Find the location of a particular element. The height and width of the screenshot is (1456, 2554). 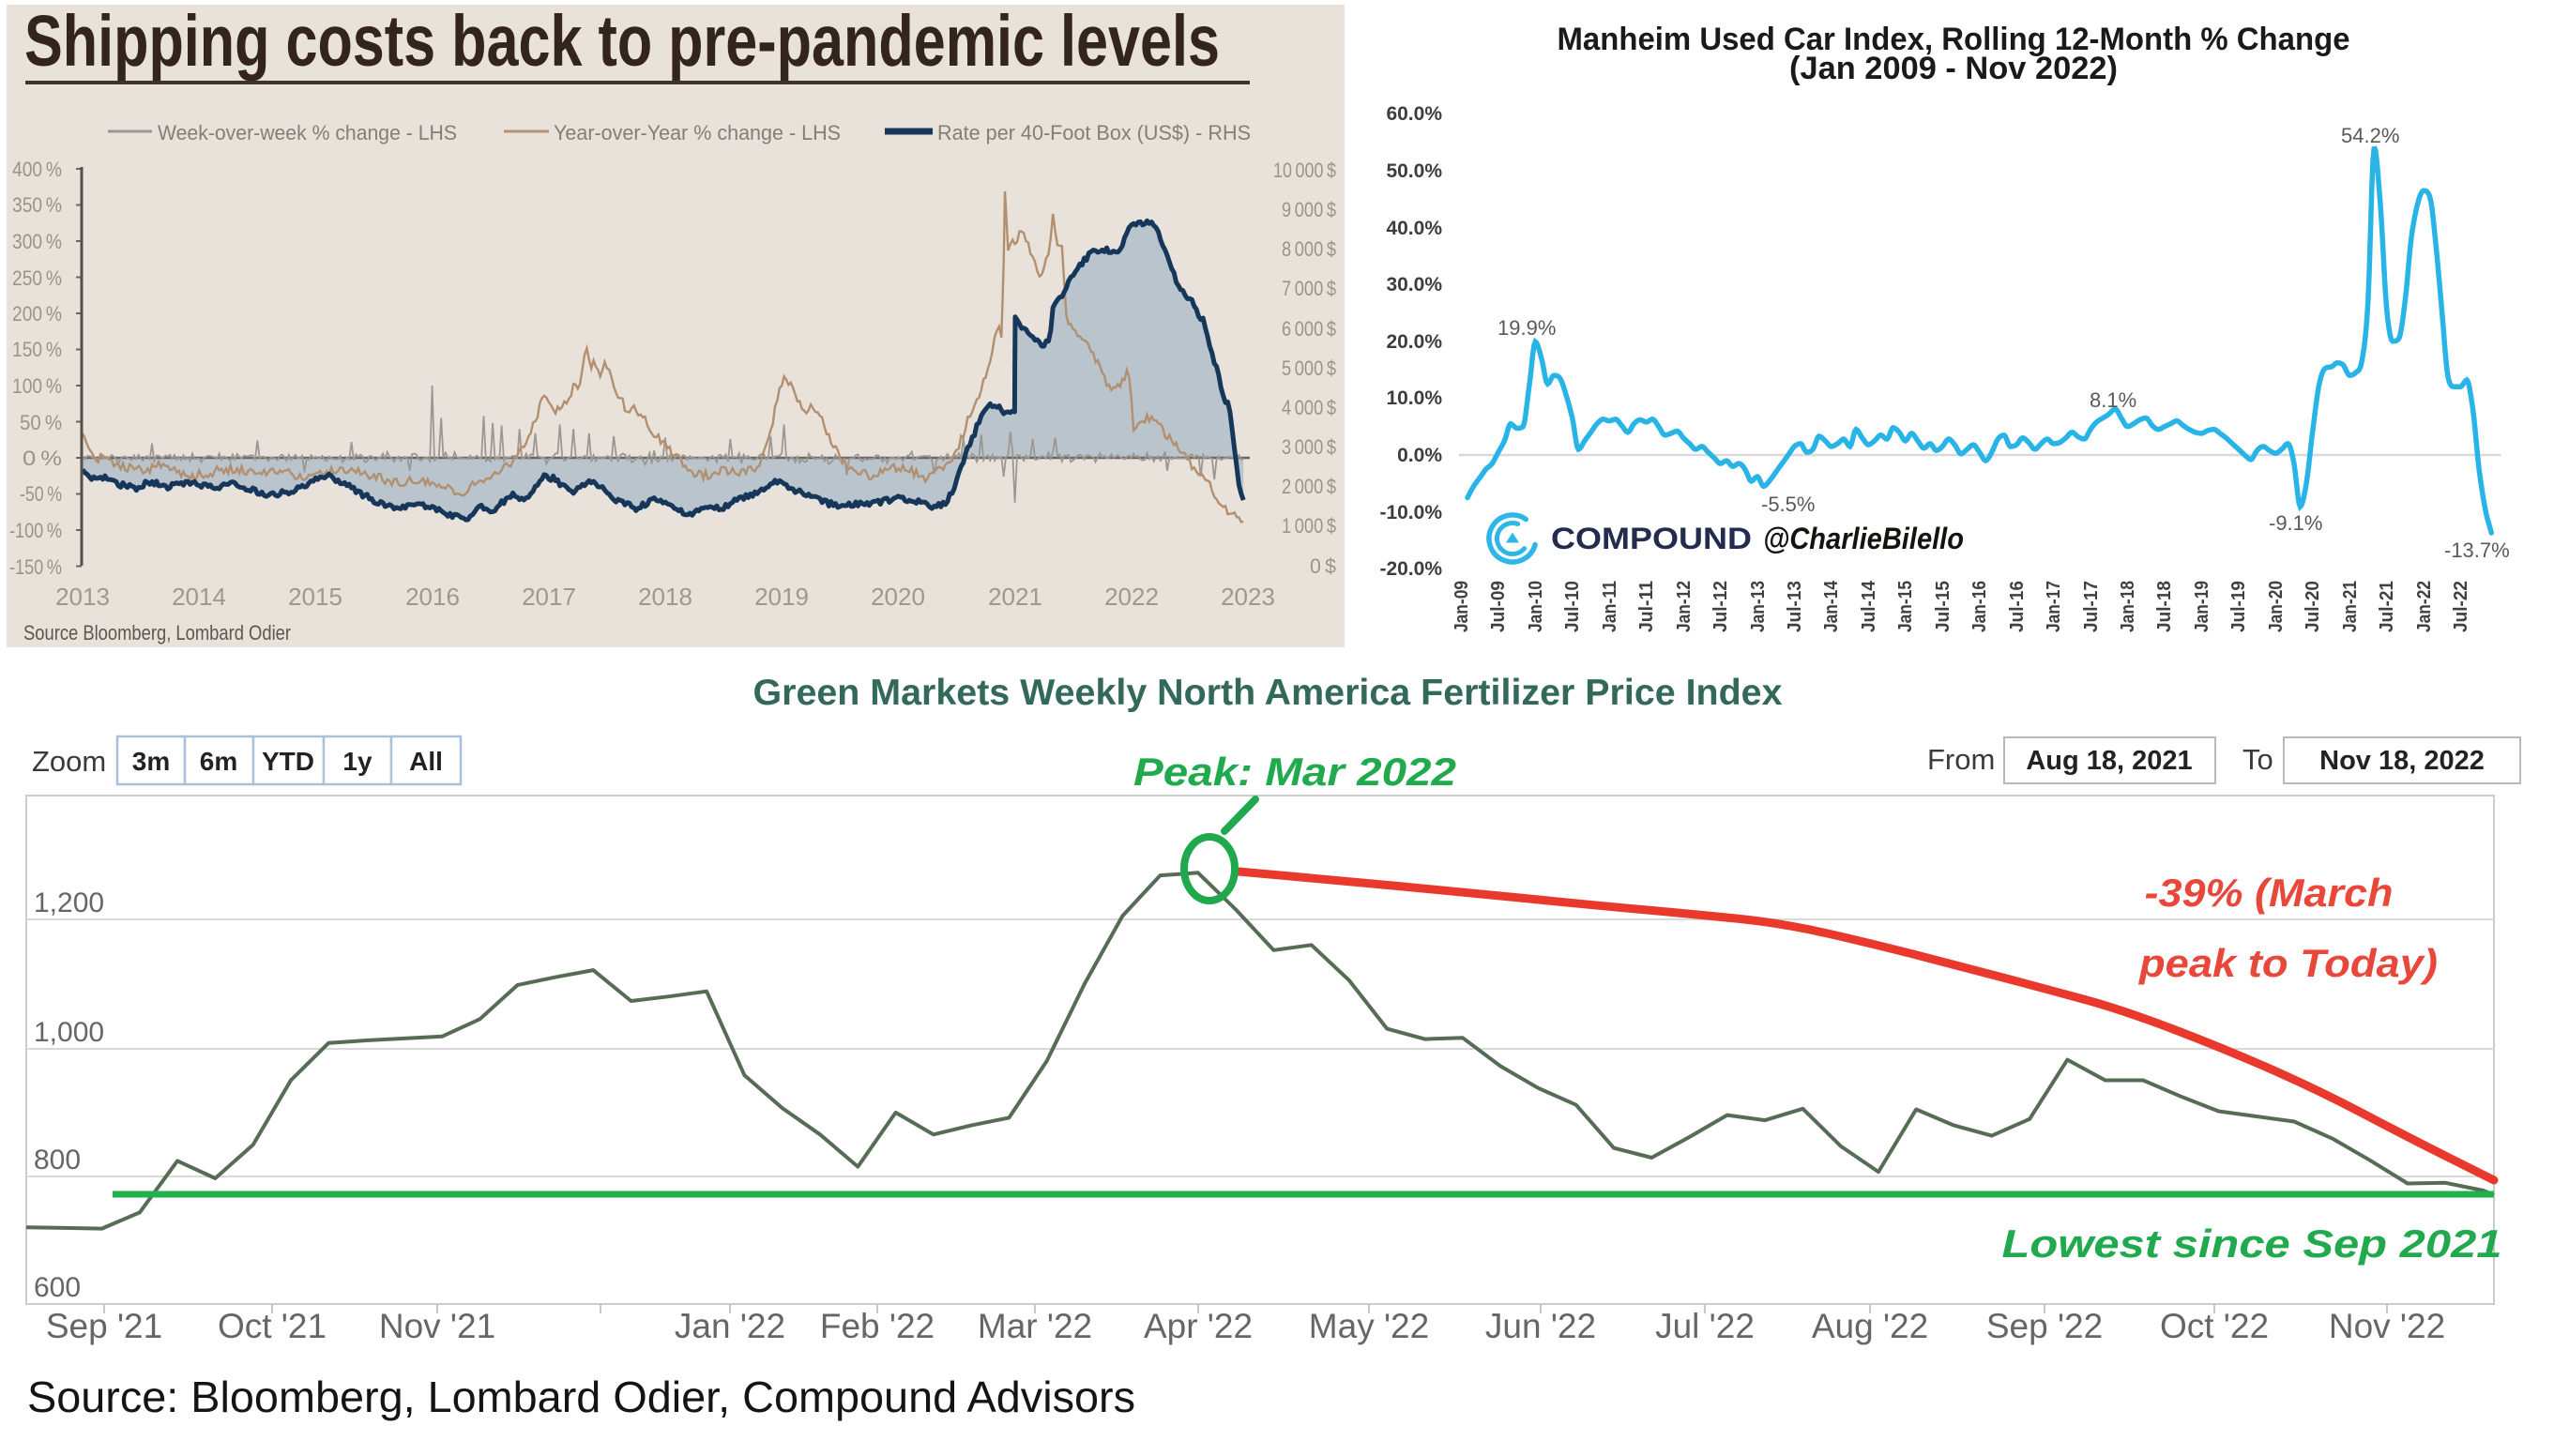

svg-text: -100 % is located at coordinates (35, 530).